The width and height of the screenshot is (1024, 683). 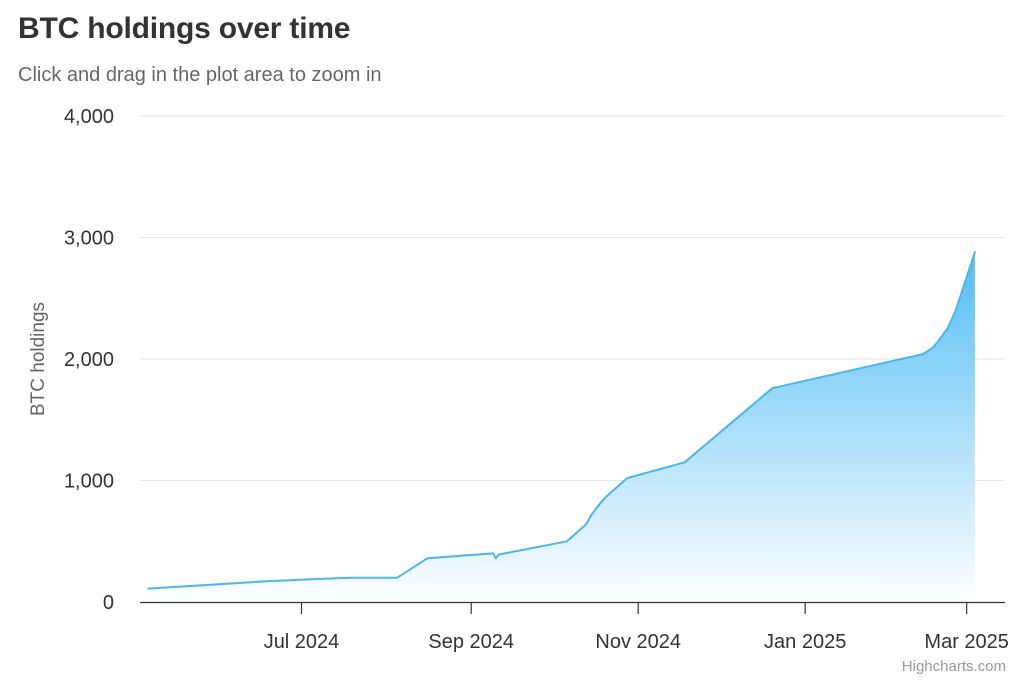 What do you see at coordinates (108, 603) in the screenshot?
I see `y-tick-label: 0` at bounding box center [108, 603].